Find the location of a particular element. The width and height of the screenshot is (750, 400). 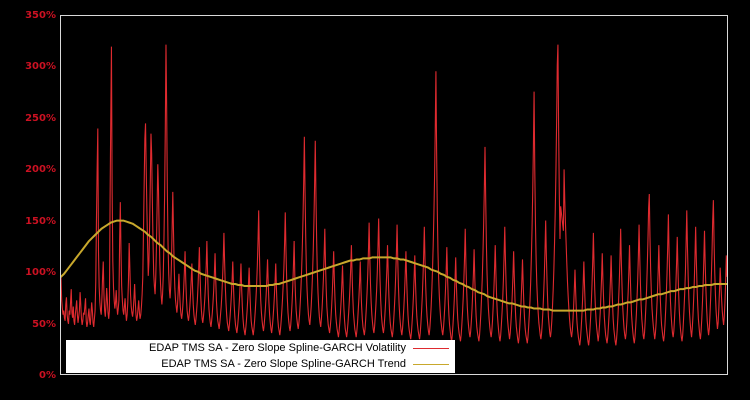

y-tick-label-250: 250% is located at coordinates (40, 118).